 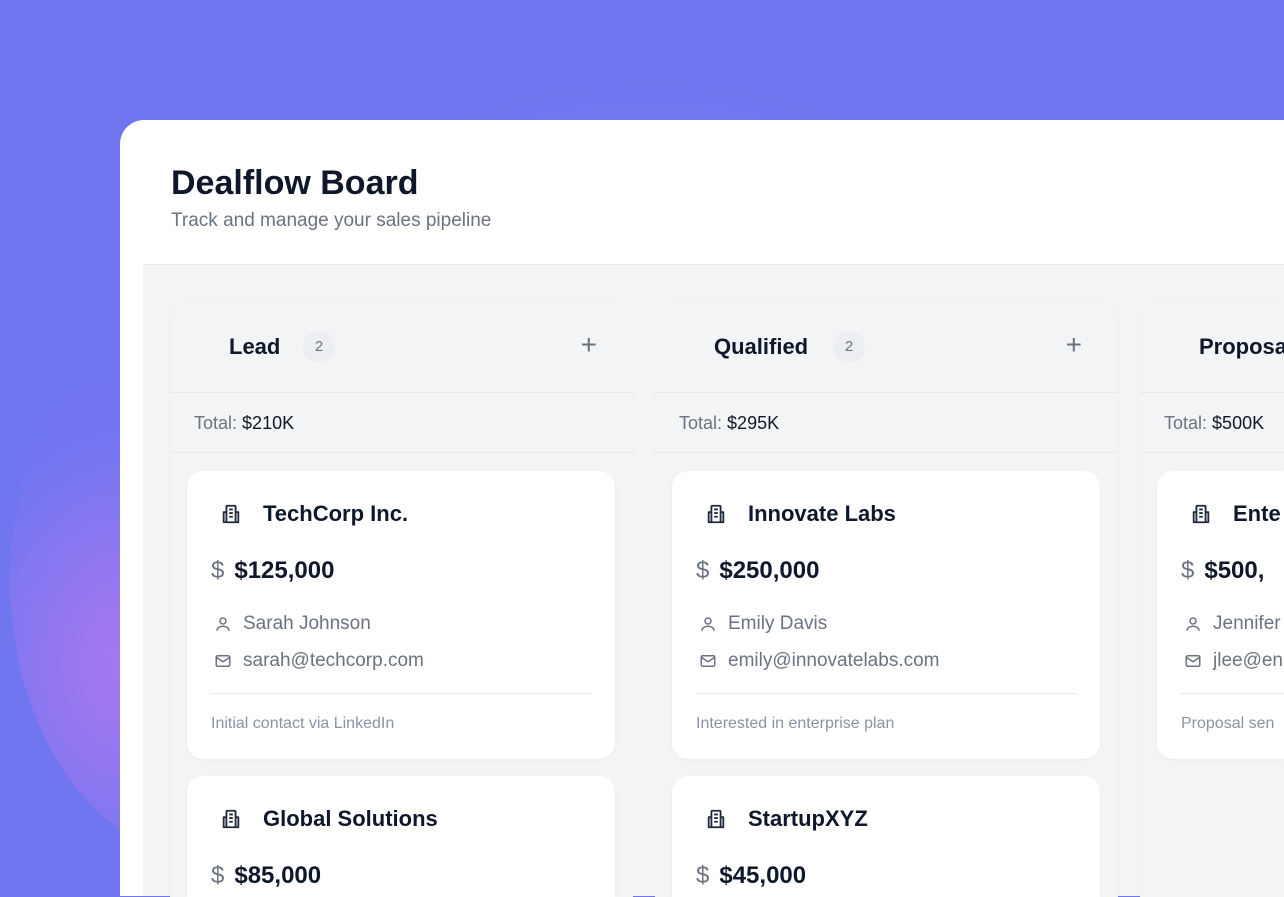 I want to click on company-name: TechCorp Inc., so click(x=336, y=513).